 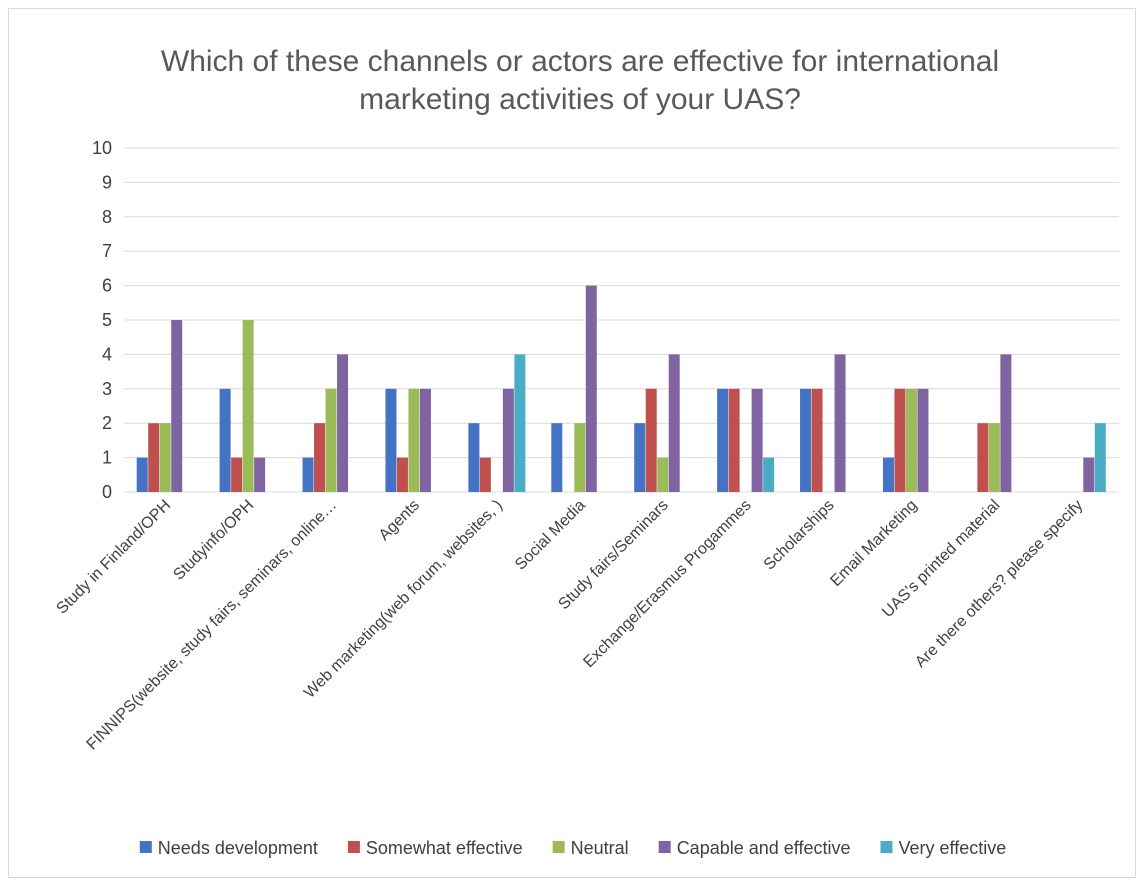 I want to click on x-category-label: Are there others? please specify, so click(x=999, y=584).